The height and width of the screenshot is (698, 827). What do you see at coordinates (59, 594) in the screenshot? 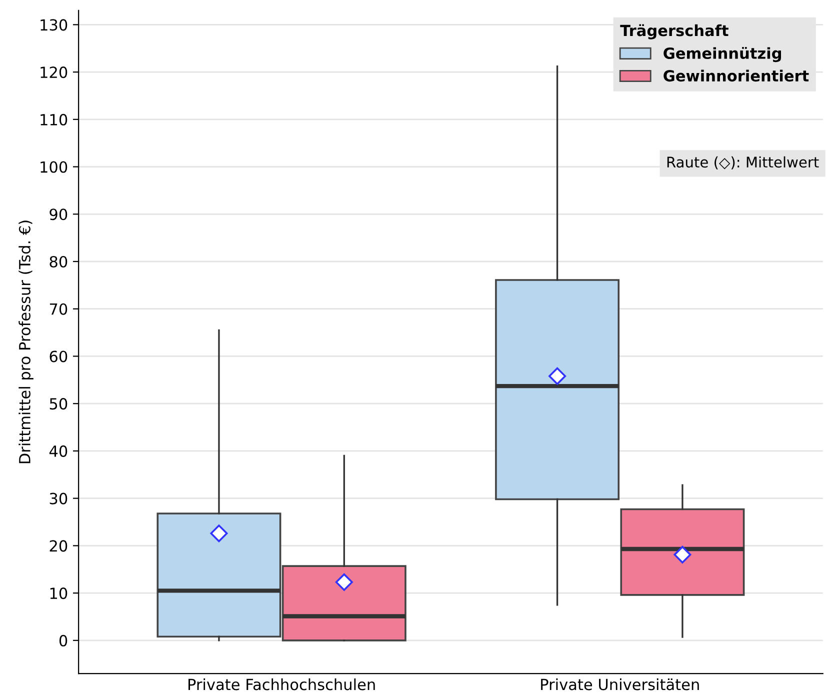
I see `y-tick-label: 10` at bounding box center [59, 594].